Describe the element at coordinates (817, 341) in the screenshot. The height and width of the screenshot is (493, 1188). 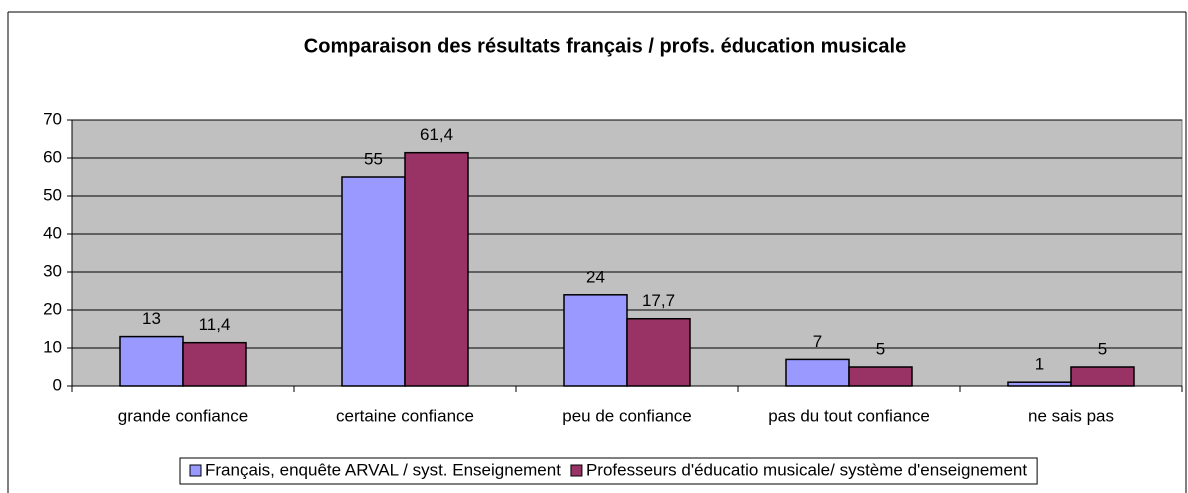
I see `value-label: 7` at that location.